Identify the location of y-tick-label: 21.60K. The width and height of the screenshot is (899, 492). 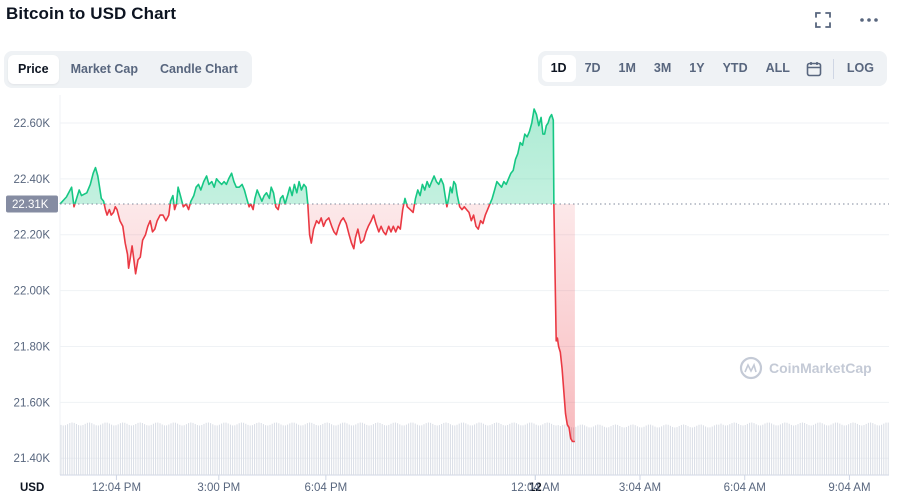
(32, 403).